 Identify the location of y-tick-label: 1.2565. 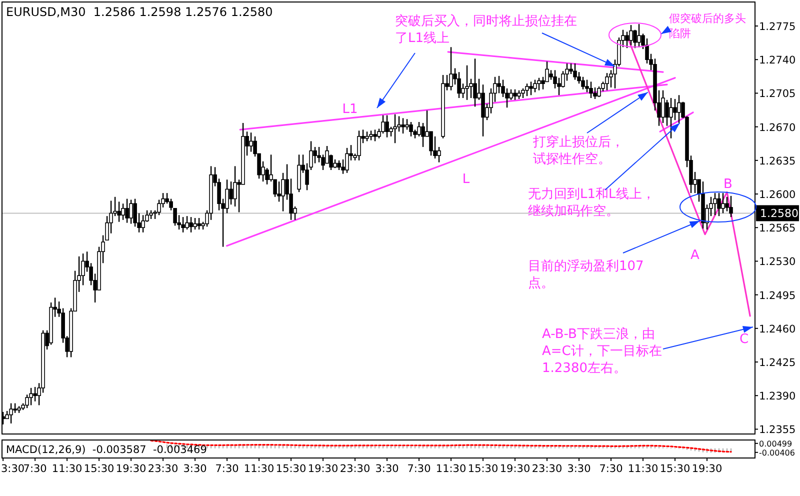
(777, 228).